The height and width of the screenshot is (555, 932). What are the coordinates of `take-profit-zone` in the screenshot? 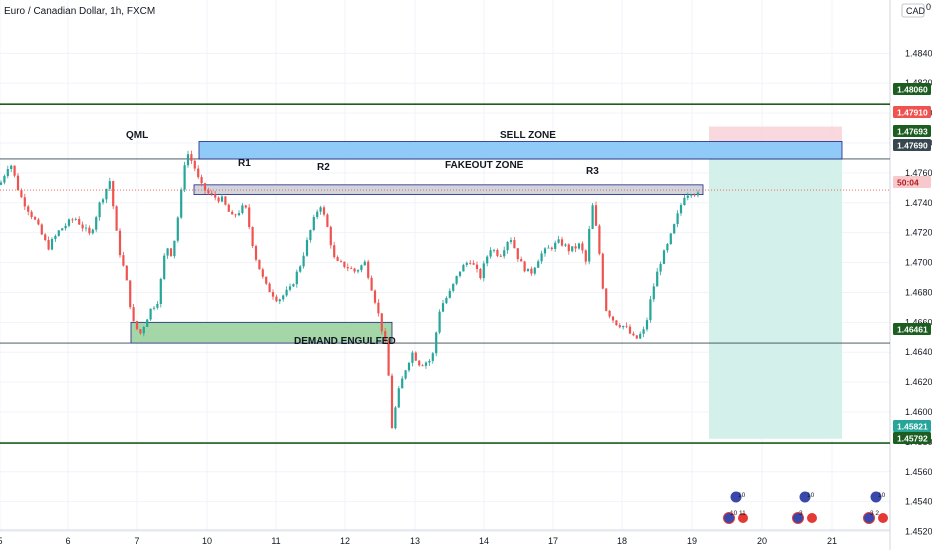 It's located at (775, 299).